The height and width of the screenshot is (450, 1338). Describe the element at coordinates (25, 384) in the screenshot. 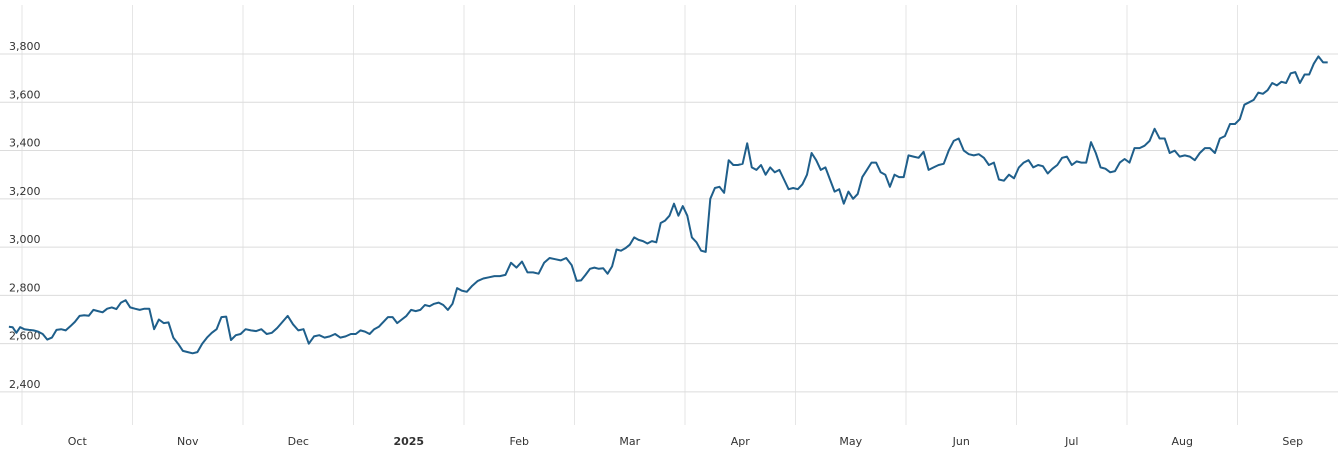

I see `y-tick-label: 2,400` at that location.